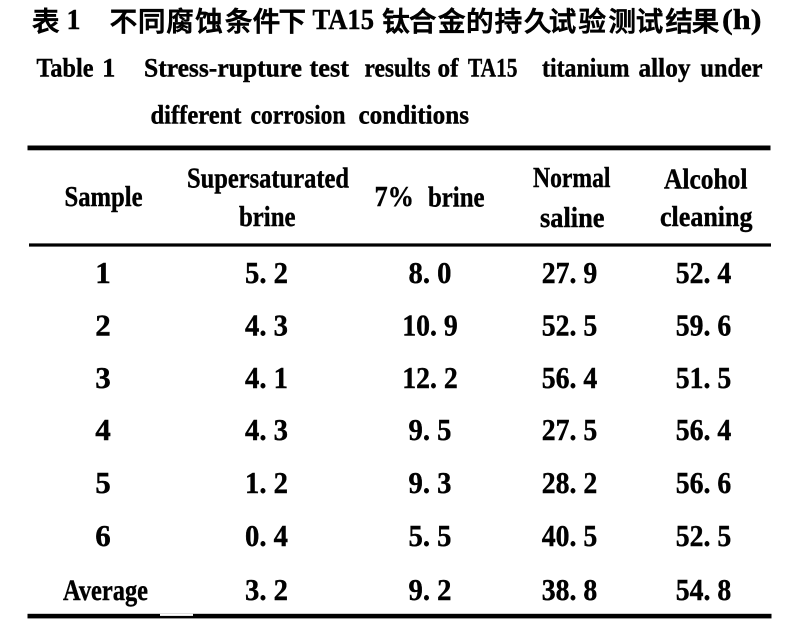  Describe the element at coordinates (266, 535) in the screenshot. I see `svg-text: 0. 4` at that location.